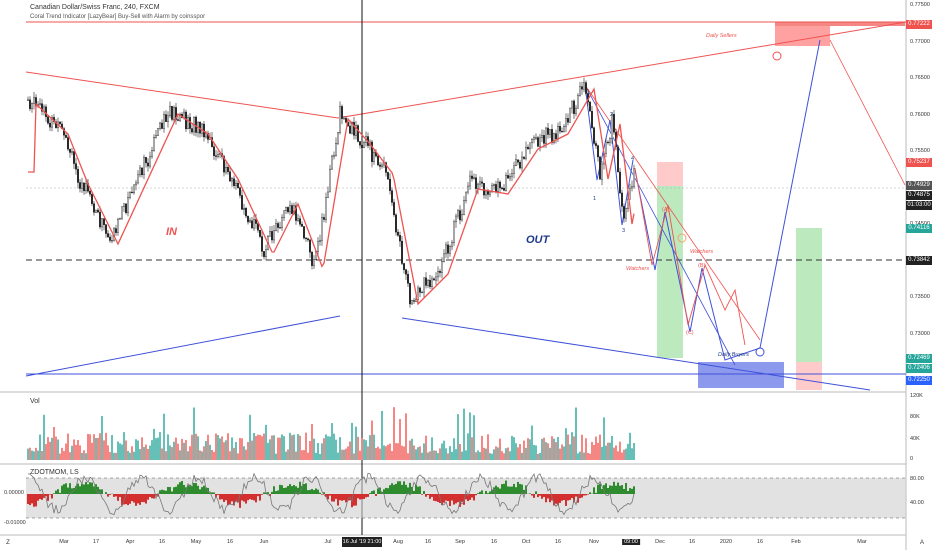 The image size is (932, 550). Describe the element at coordinates (760, 352) in the screenshot. I see `buy-marker-circle` at that location.